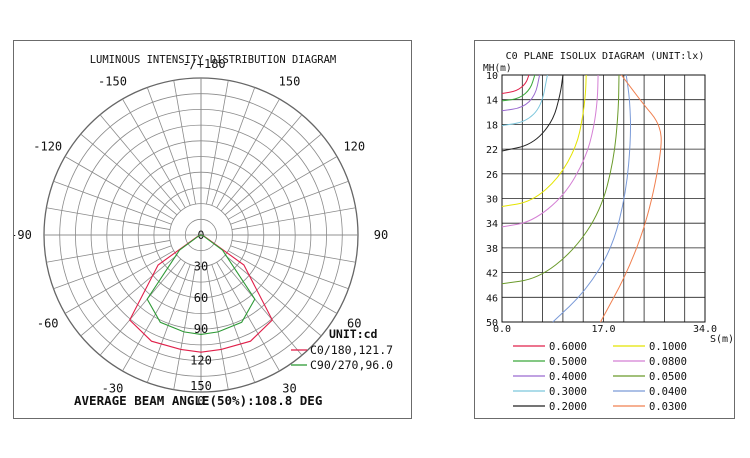 This screenshot has width=750, height=458. I want to click on polar-angle-label: 90, so click(381, 235).